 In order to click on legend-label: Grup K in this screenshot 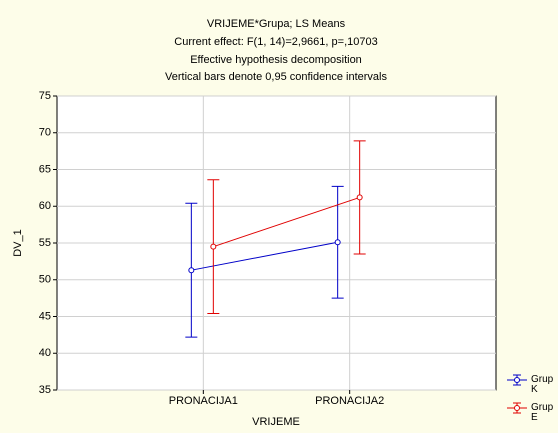, I will do `click(542, 384)`.